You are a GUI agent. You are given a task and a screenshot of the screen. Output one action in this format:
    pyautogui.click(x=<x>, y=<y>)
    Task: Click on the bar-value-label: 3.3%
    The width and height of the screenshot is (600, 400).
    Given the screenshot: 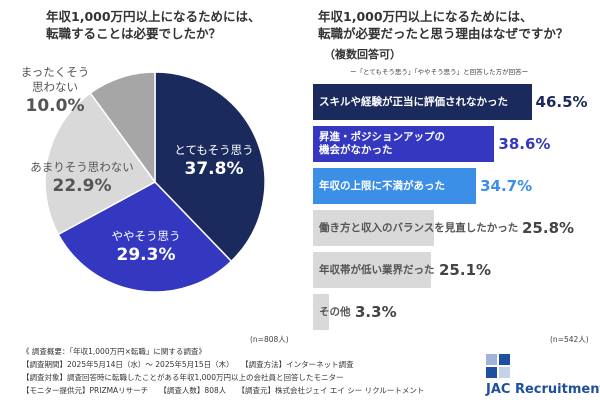 What is the action you would take?
    pyautogui.click(x=376, y=312)
    